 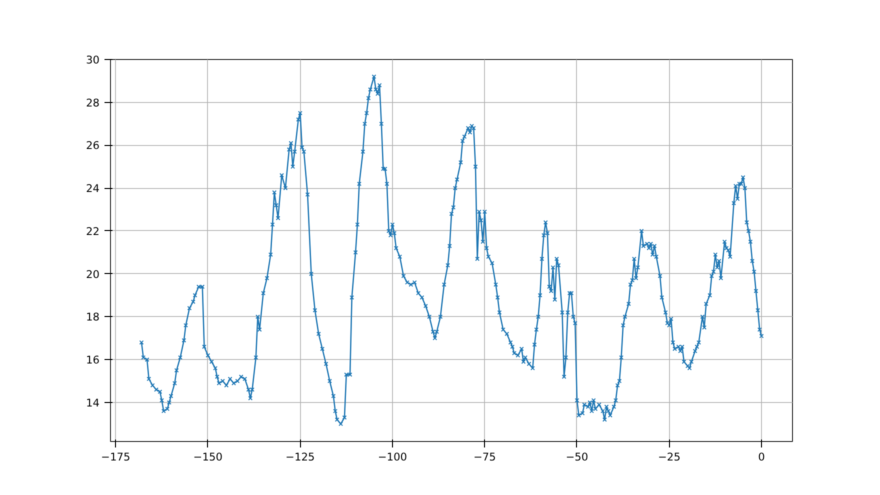 I want to click on y-tick-label: 14, so click(x=93, y=403).